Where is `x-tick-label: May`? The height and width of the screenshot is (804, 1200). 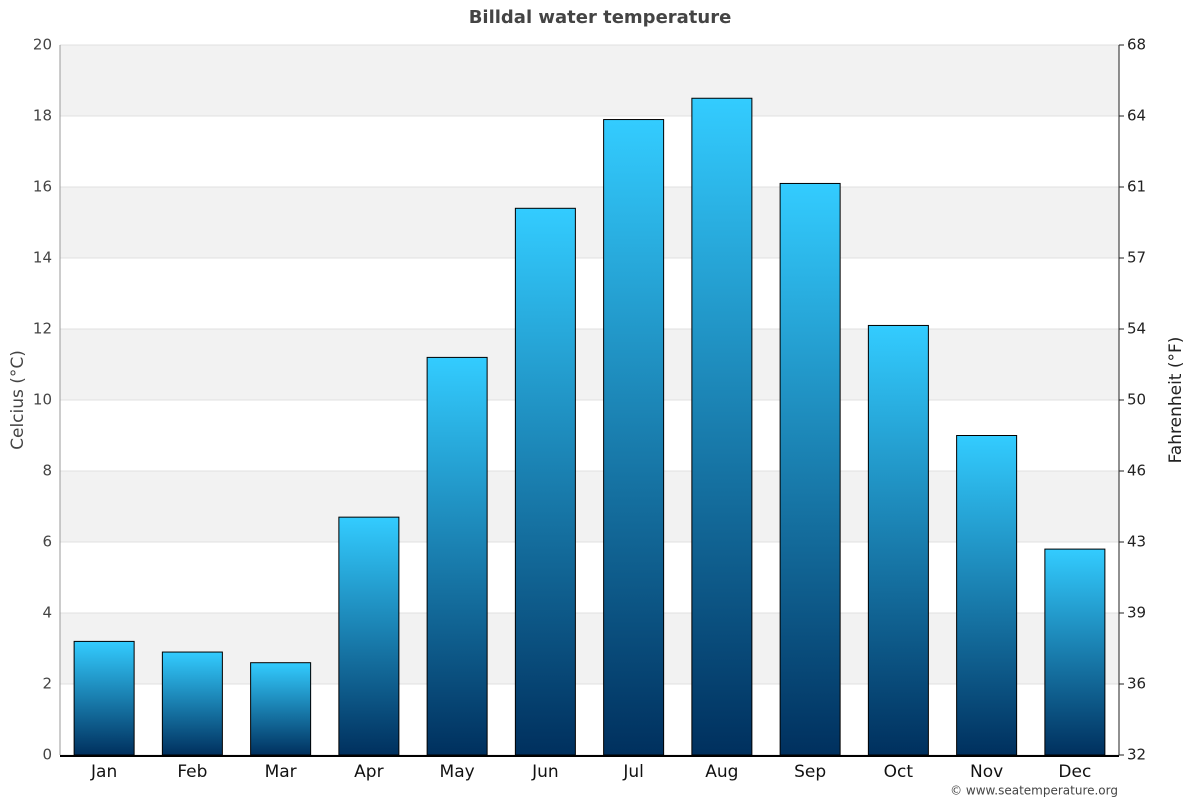 x-tick-label: May is located at coordinates (457, 772).